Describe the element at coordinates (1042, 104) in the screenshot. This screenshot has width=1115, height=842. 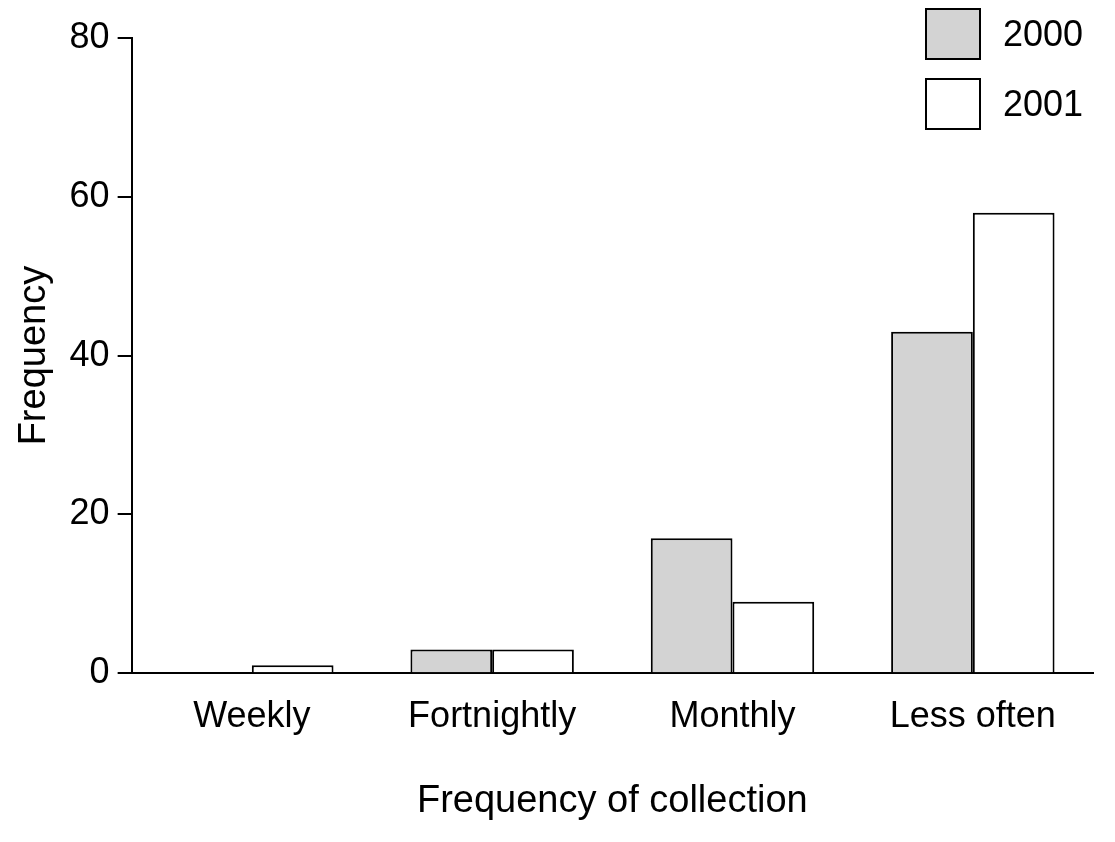
I see `text: 2001` at that location.